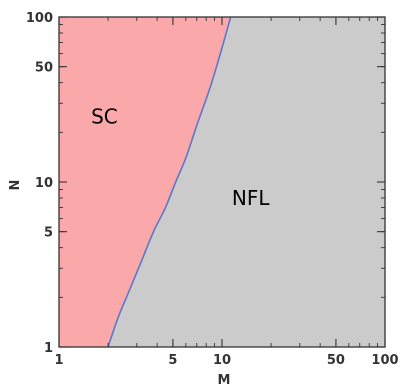  I want to click on x-tick-label: 100, so click(384, 360).